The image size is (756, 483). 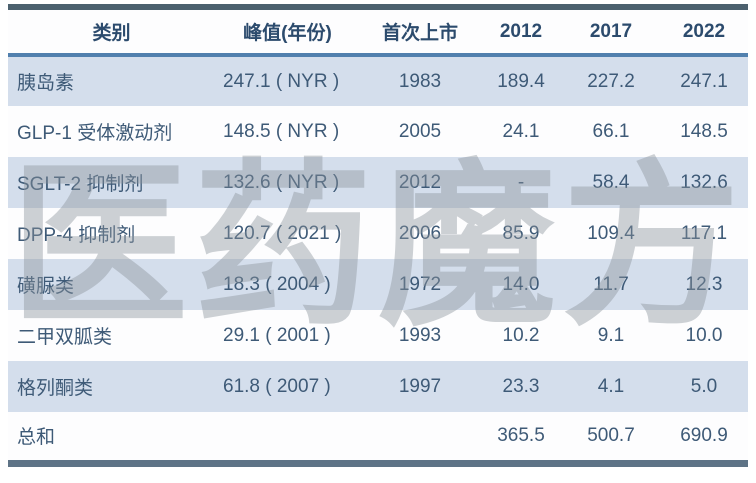 What do you see at coordinates (111, 32) in the screenshot?
I see `column-header-category: 类别` at bounding box center [111, 32].